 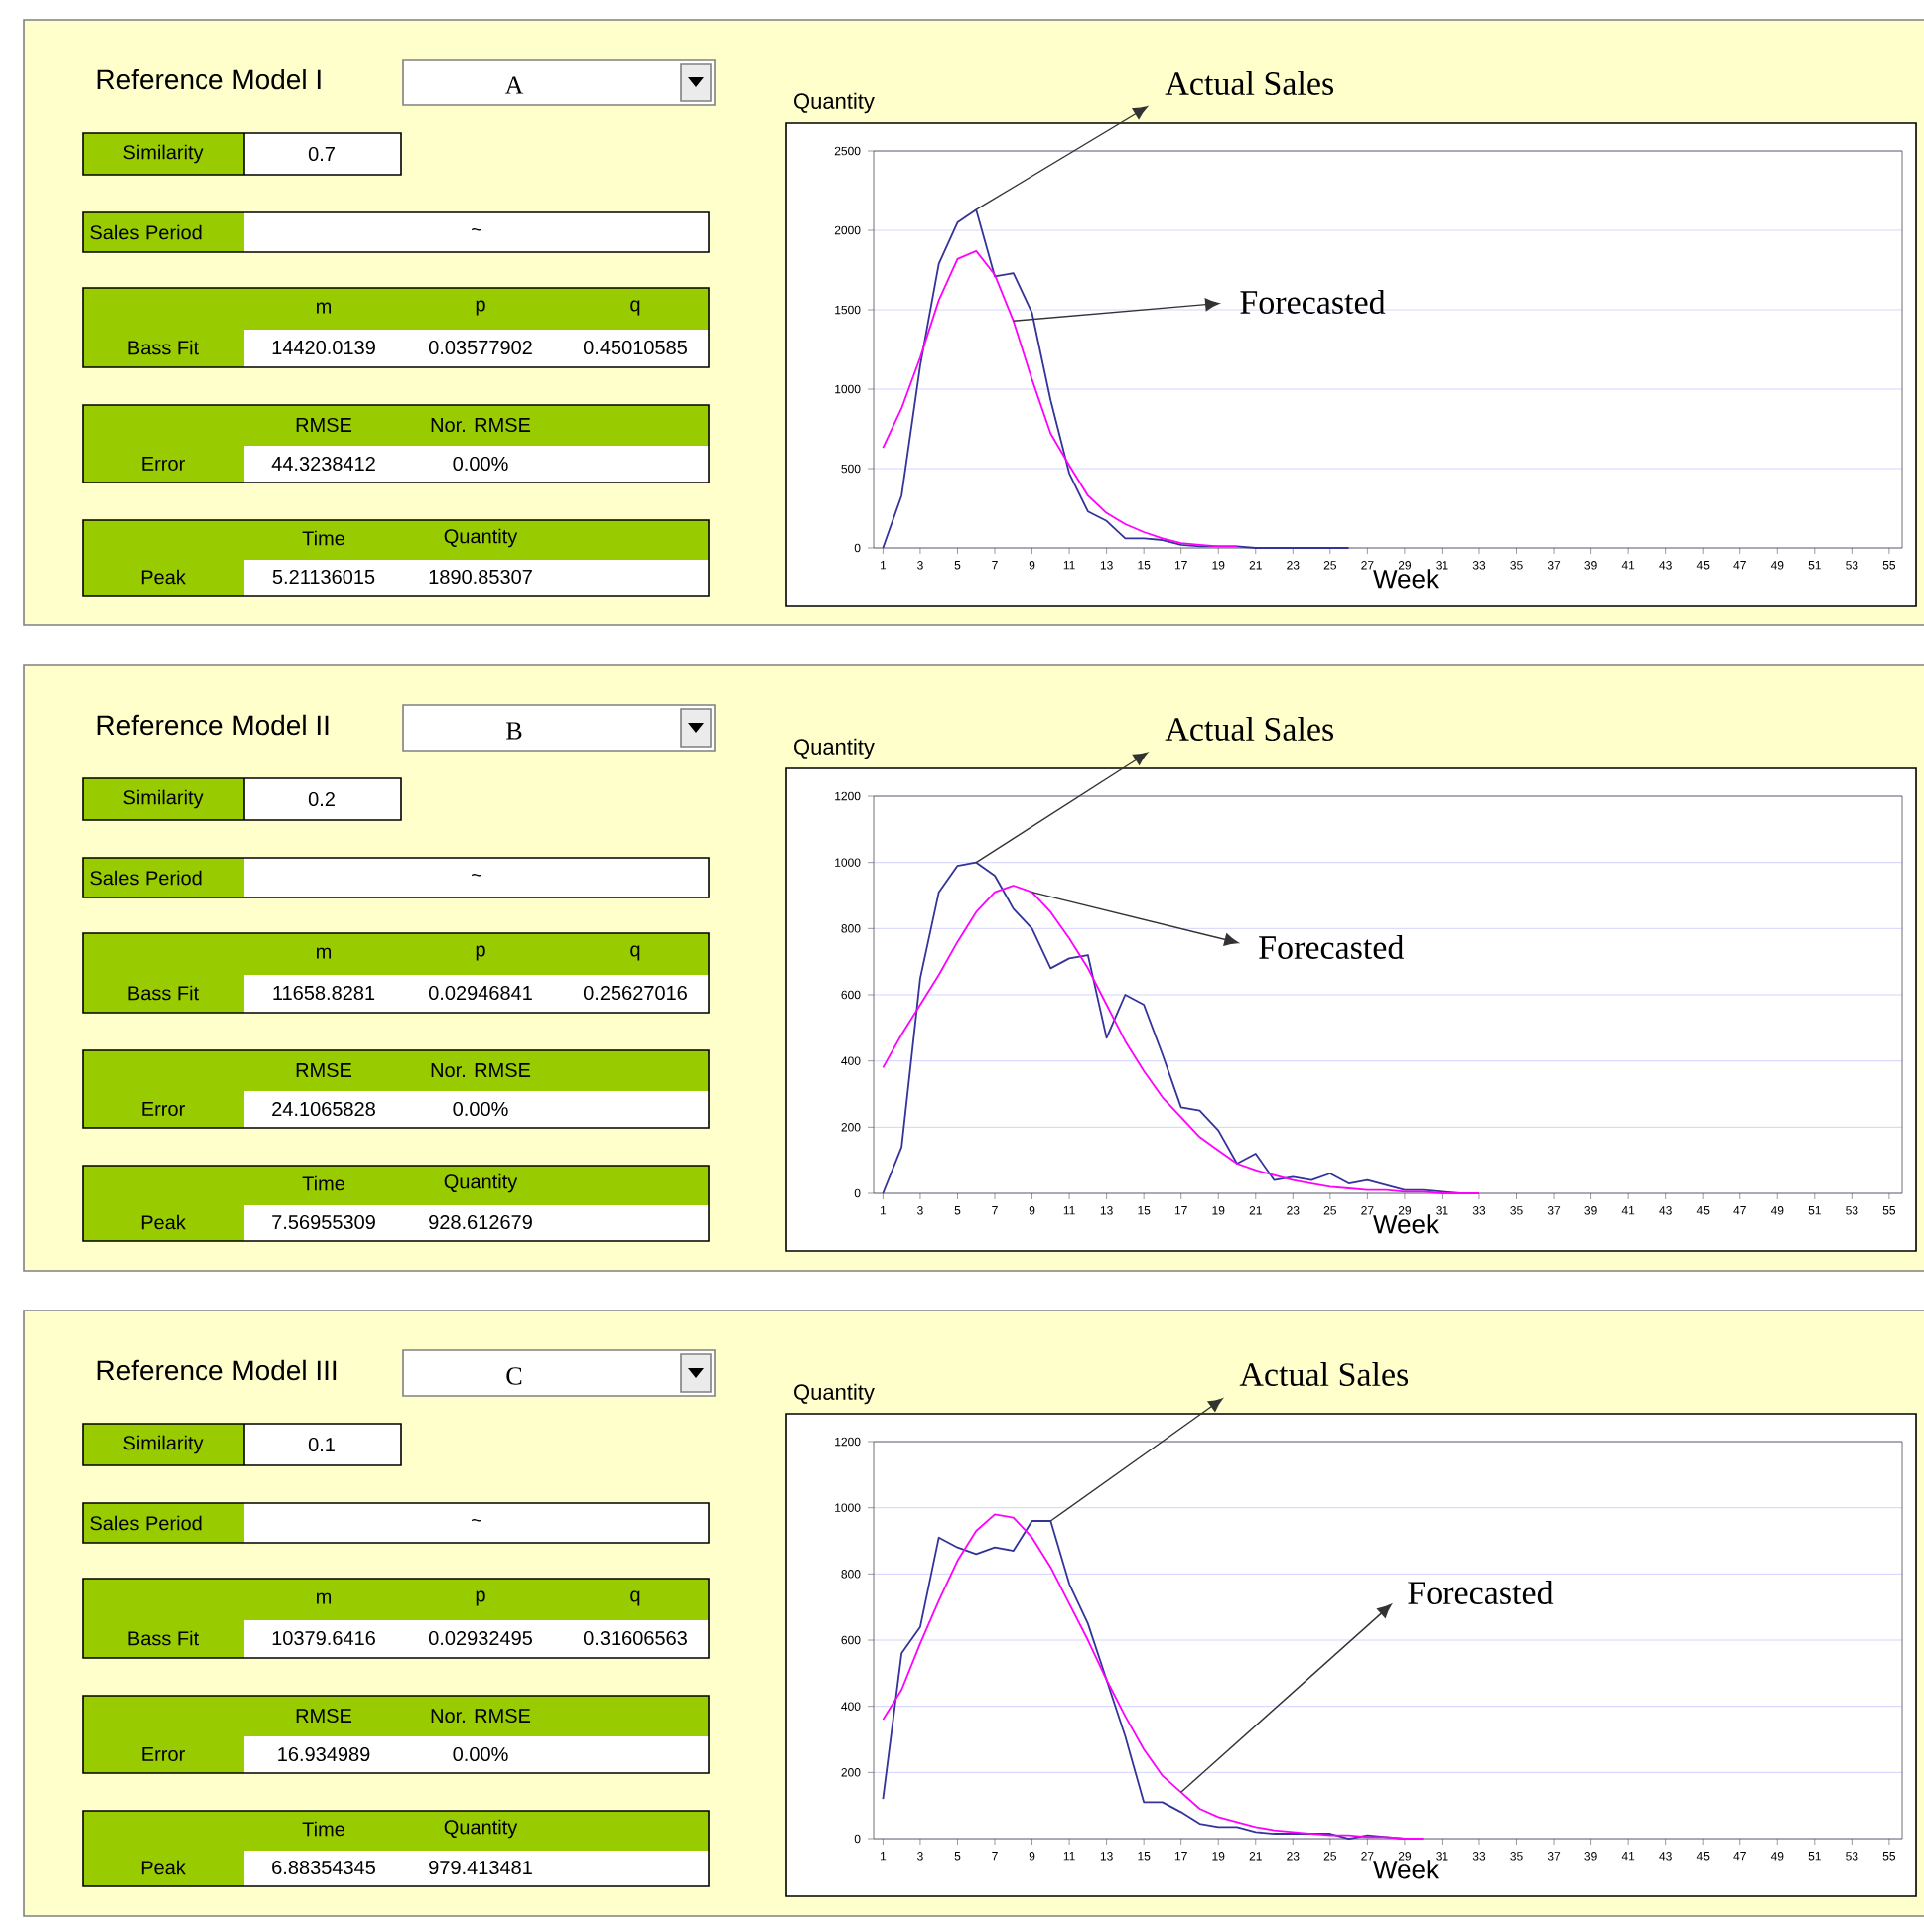 I want to click on text: 0.7, so click(x=321, y=154).